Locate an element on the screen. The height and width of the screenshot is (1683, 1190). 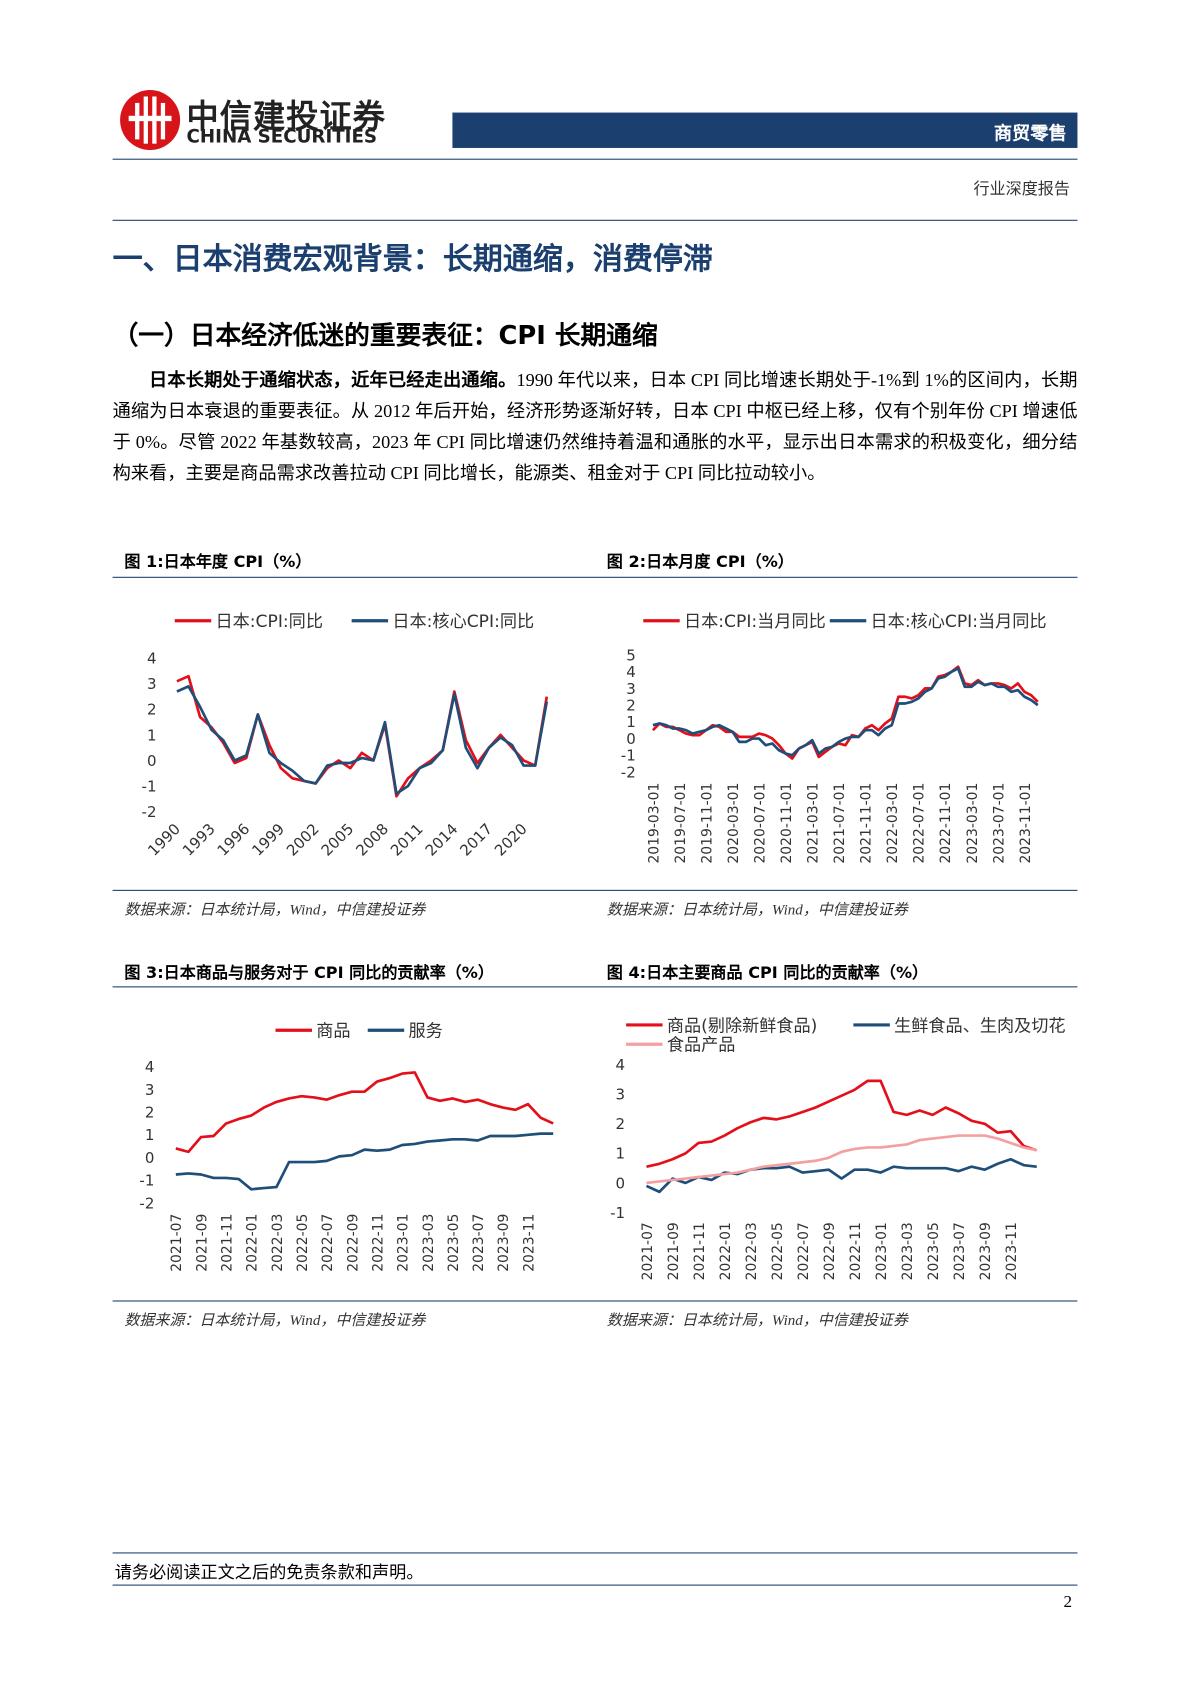
header-bar is located at coordinates (765, 130).